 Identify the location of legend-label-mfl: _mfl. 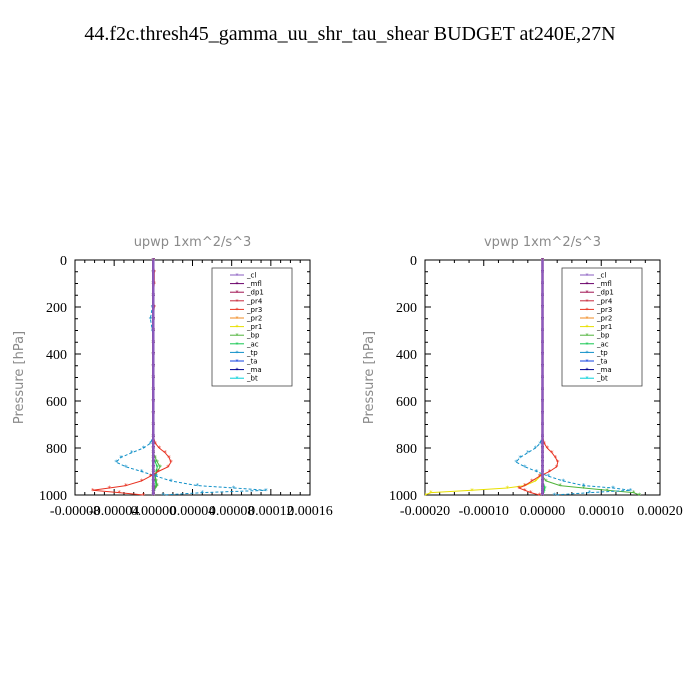
(604, 284).